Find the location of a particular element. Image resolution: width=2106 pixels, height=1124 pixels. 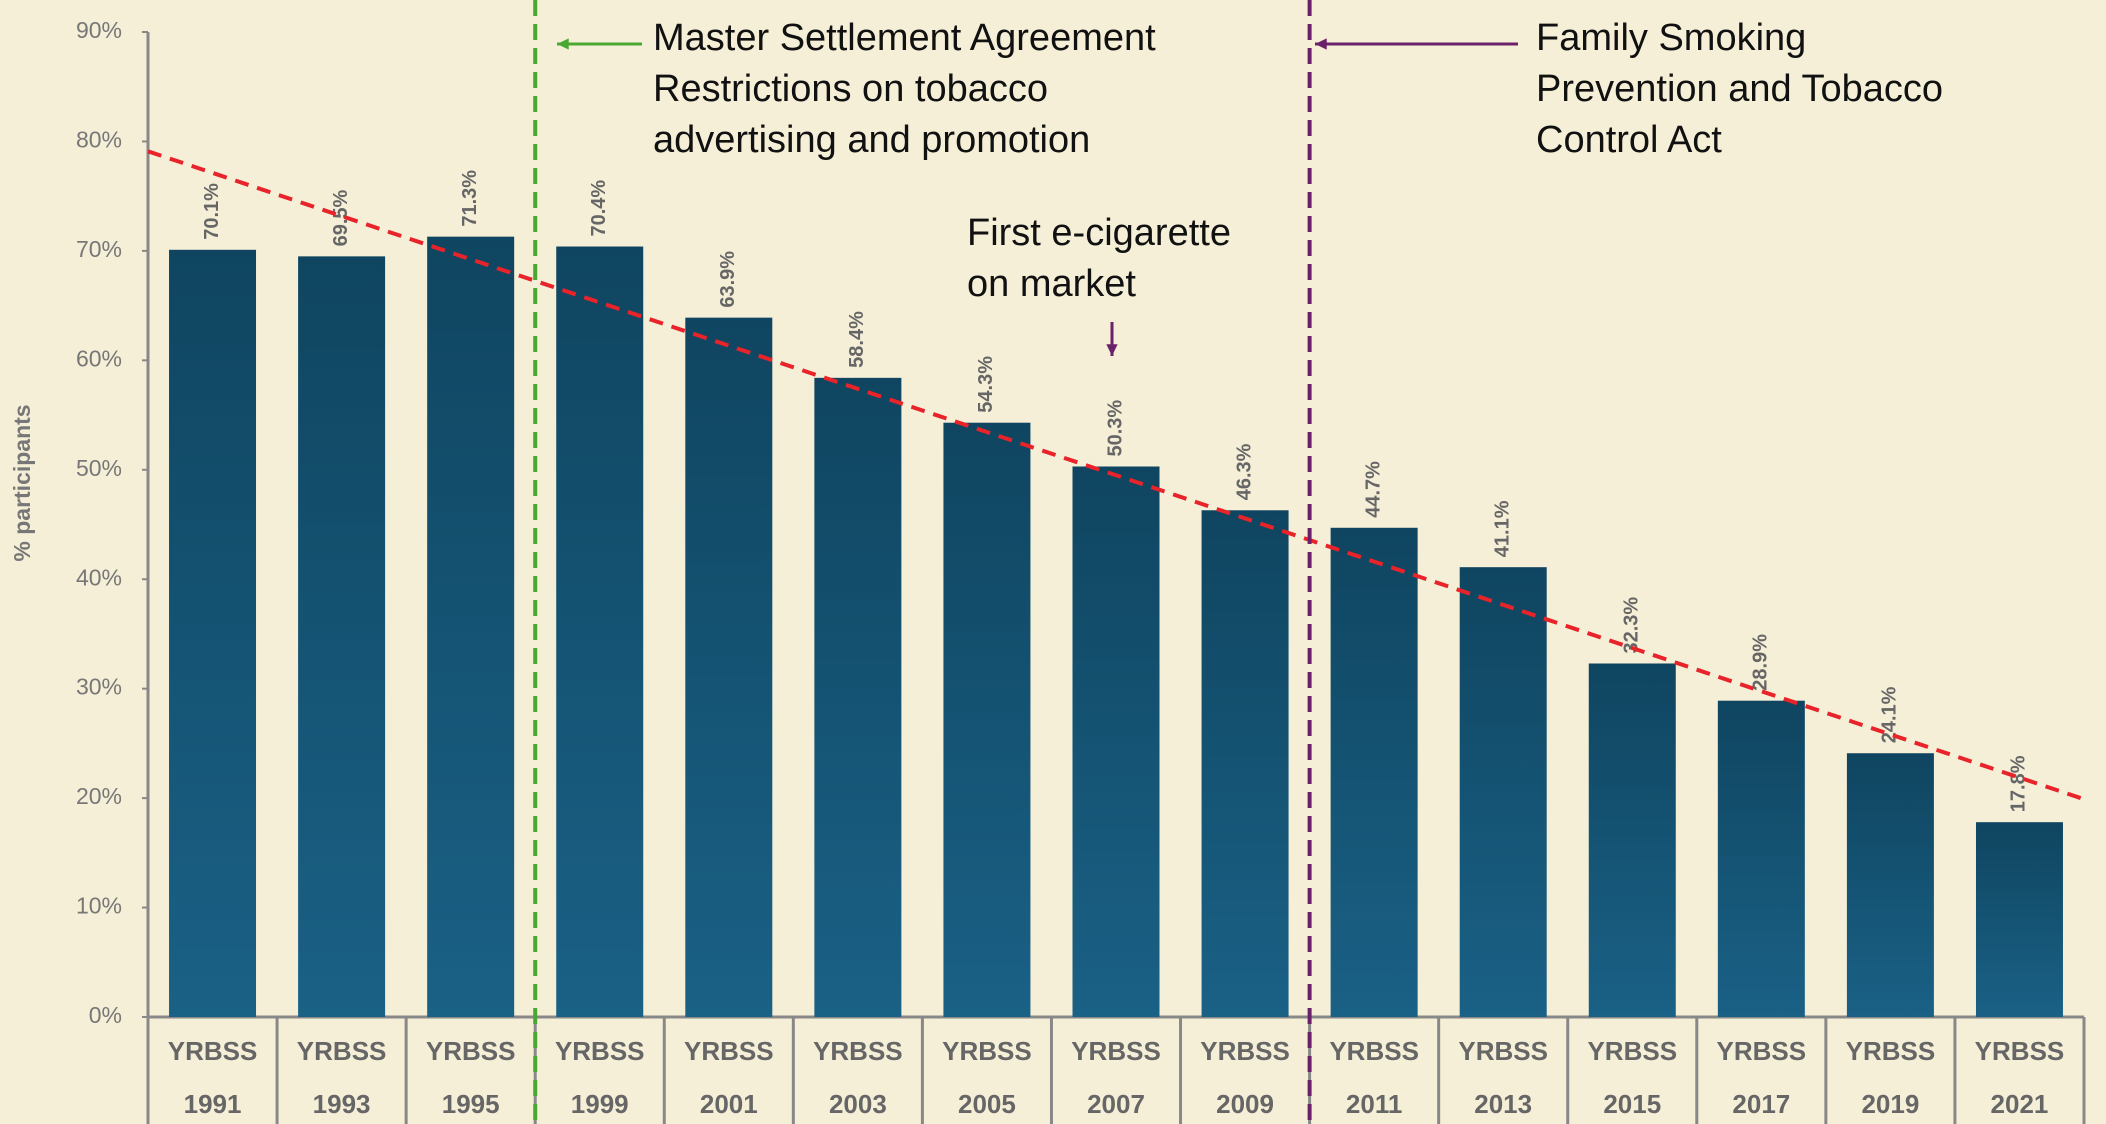

y-tick-label: 40% is located at coordinates (99, 577).